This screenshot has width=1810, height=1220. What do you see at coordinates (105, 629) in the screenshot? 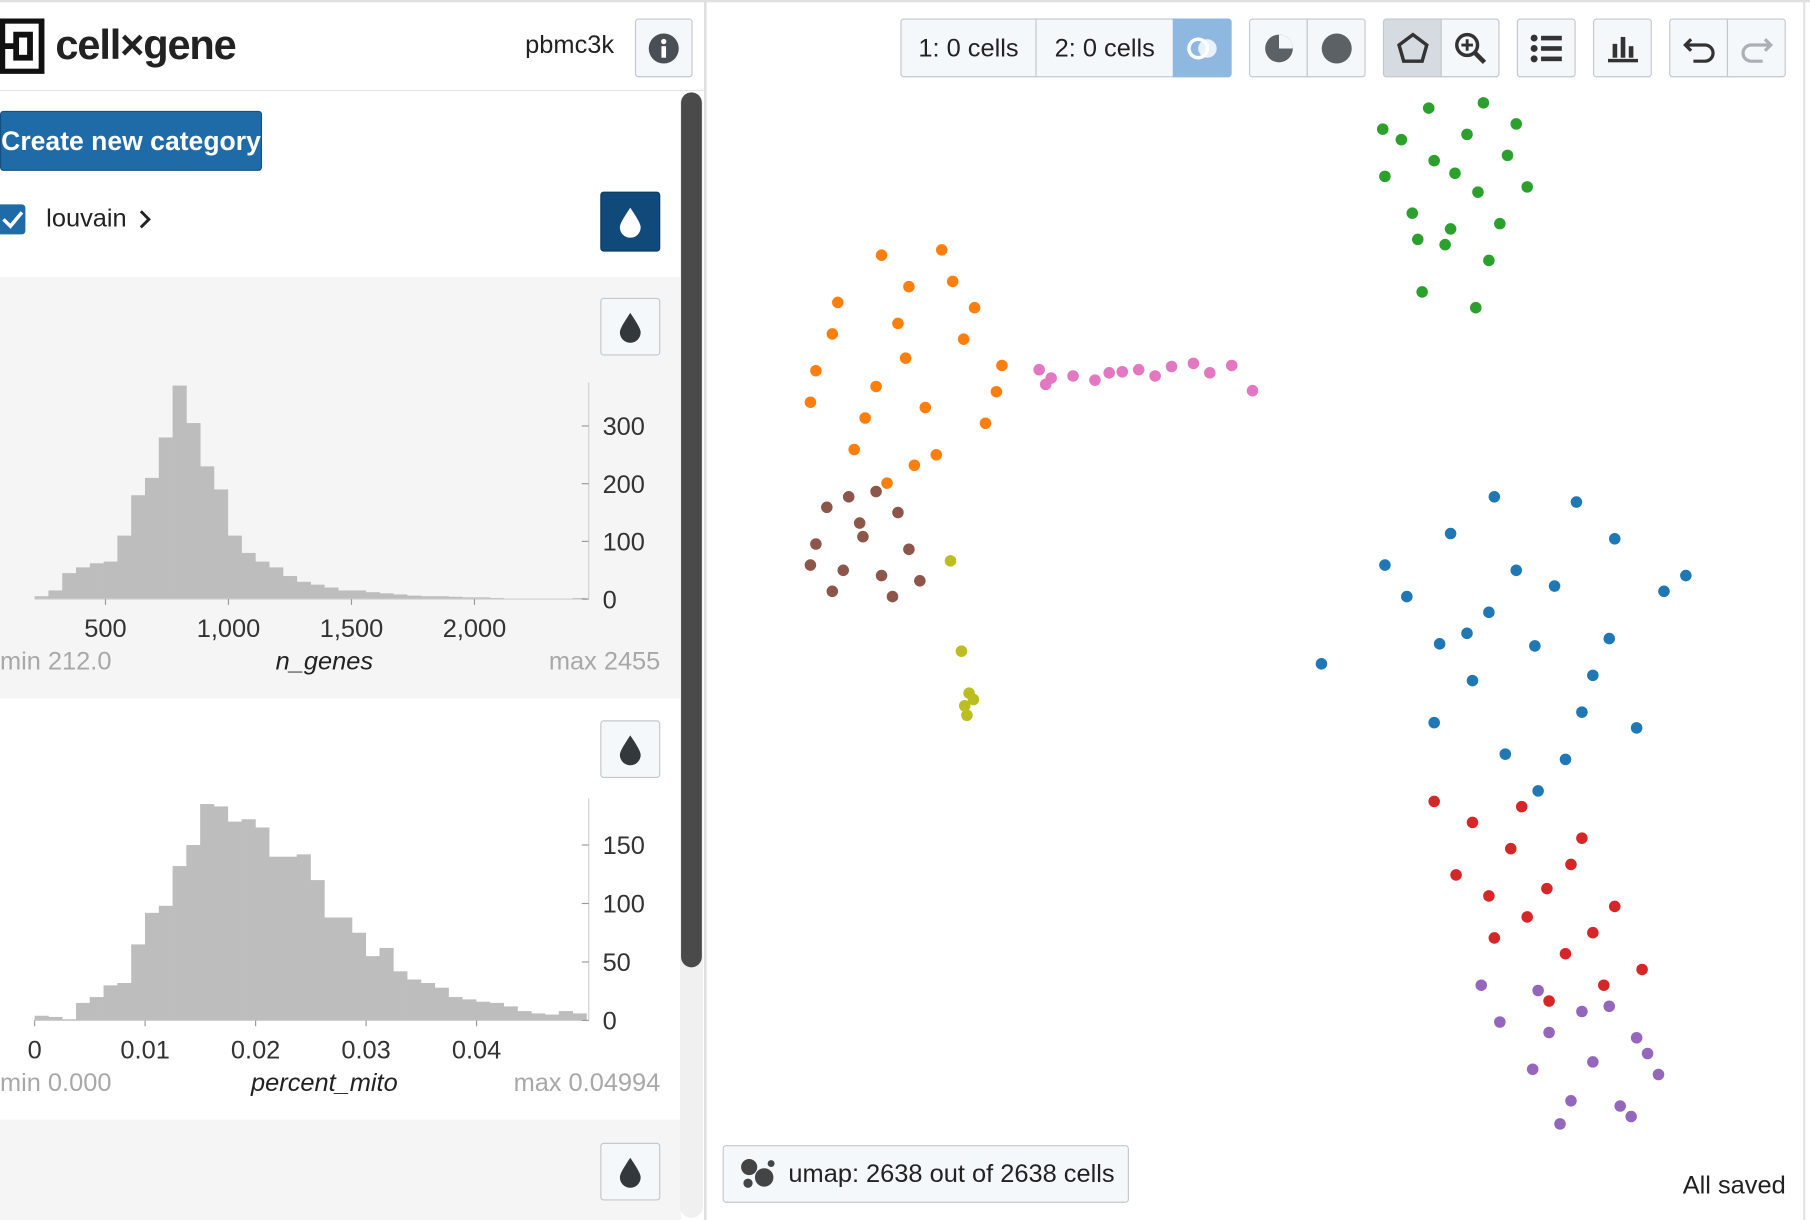
I see `x-tick-label: 500` at bounding box center [105, 629].